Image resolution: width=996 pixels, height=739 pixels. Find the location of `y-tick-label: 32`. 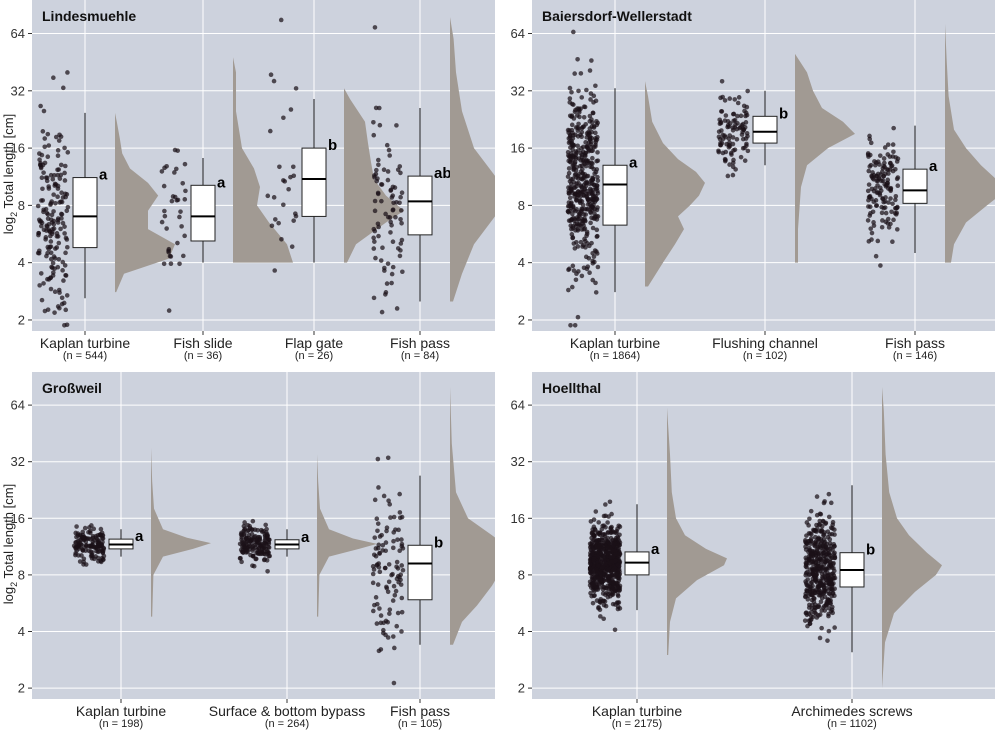

y-tick-label: 32 is located at coordinates (18, 461).